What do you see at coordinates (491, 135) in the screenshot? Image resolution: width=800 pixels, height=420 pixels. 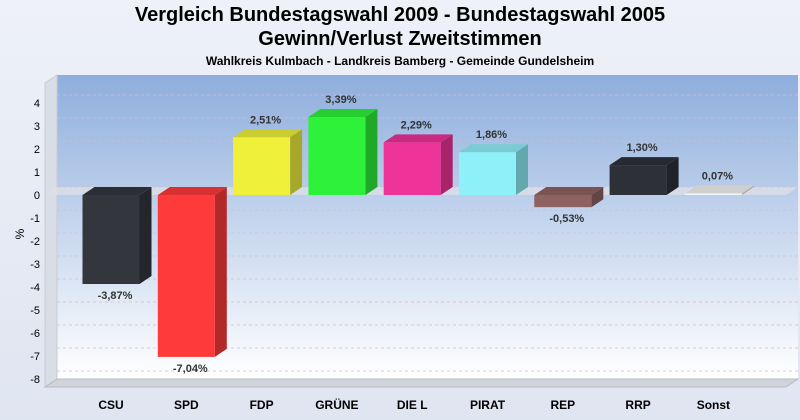 I see `data-label: 1,86%` at bounding box center [491, 135].